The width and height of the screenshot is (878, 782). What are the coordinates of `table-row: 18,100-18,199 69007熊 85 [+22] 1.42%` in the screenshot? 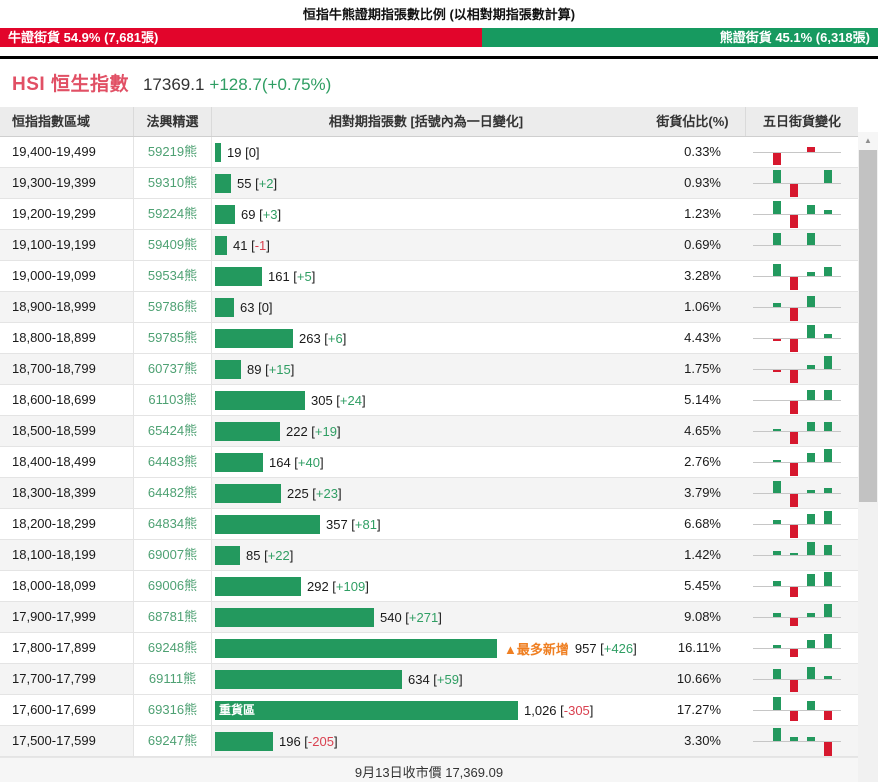 It's located at (429, 555).